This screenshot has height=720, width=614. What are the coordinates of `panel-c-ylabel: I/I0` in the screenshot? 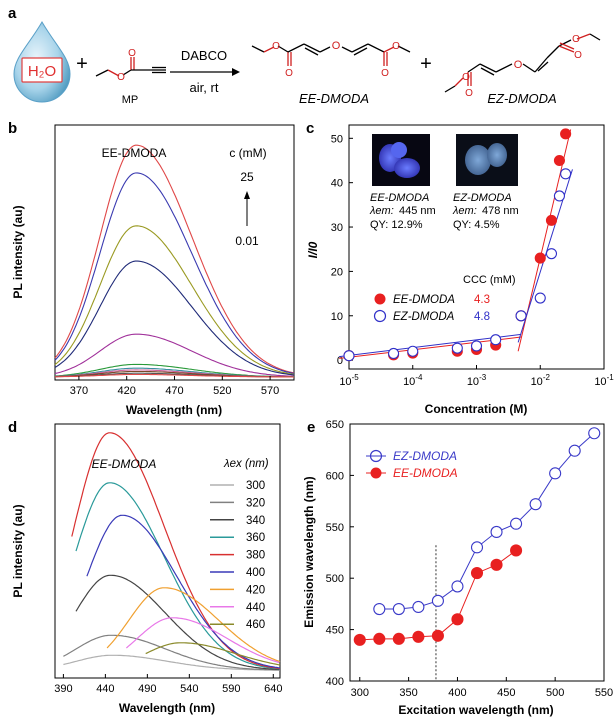 It's located at (313, 249).